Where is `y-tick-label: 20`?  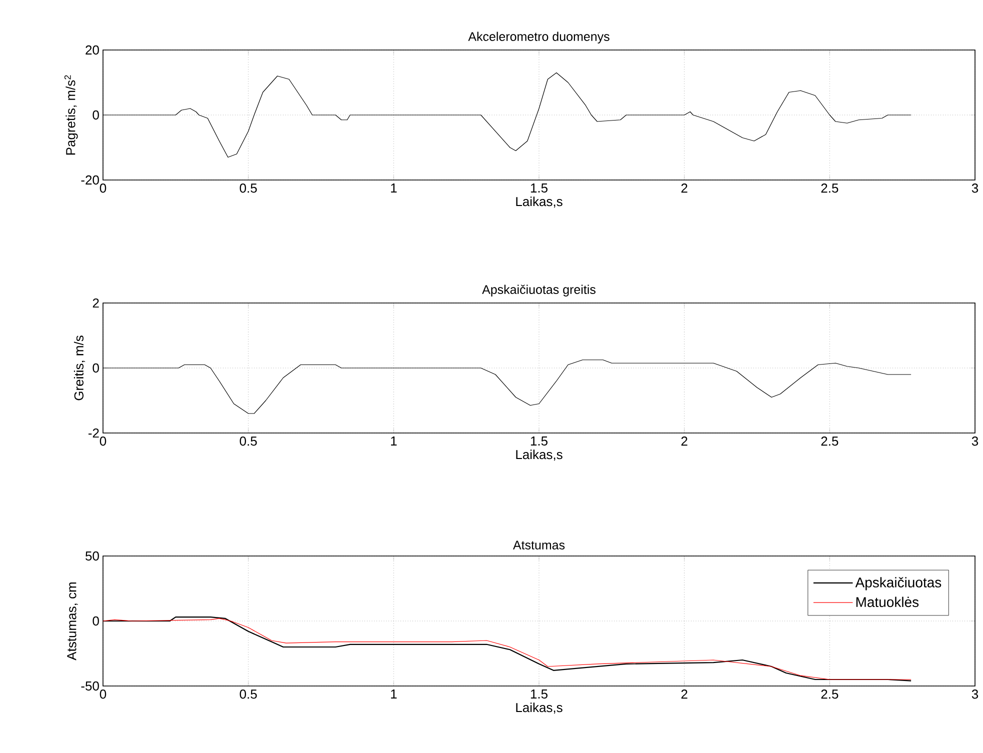
y-tick-label: 20 is located at coordinates (92, 50).